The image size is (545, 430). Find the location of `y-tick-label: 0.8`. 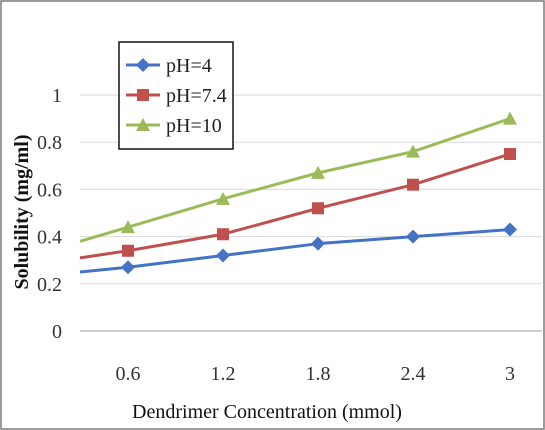

y-tick-label: 0.8 is located at coordinates (49, 143).